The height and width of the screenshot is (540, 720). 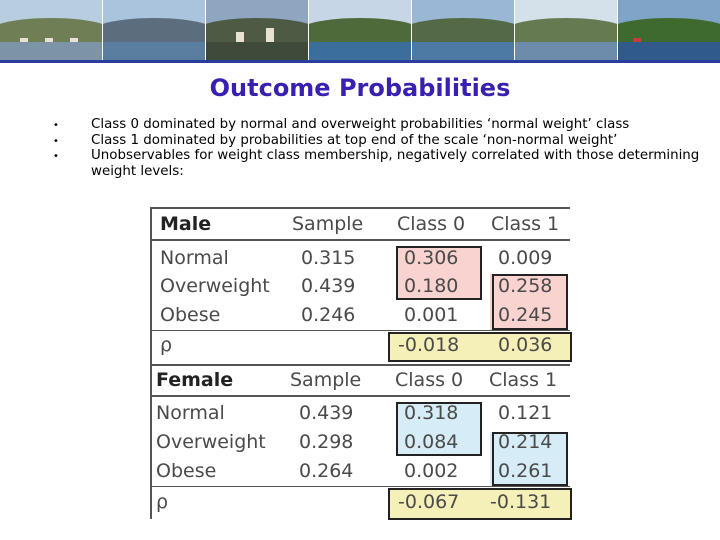 I want to click on cityscape-photo, so click(x=257, y=30).